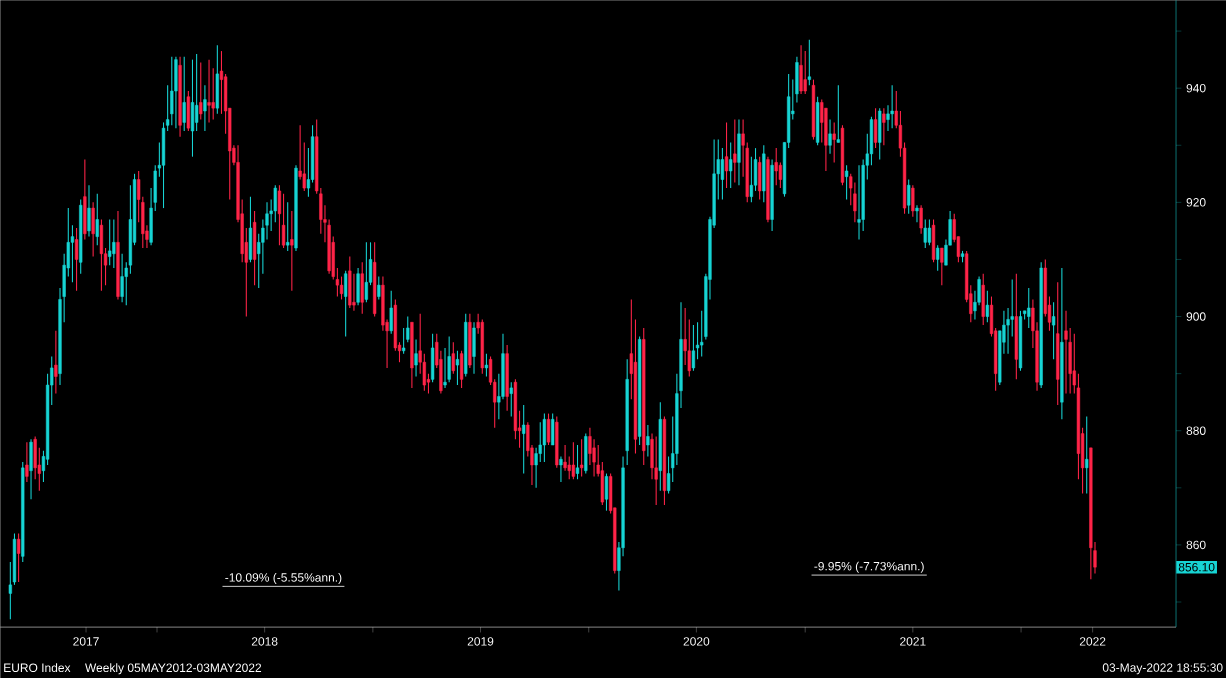 The image size is (1226, 678). Describe the element at coordinates (1196, 88) in the screenshot. I see `y-tick-label: 940` at that location.